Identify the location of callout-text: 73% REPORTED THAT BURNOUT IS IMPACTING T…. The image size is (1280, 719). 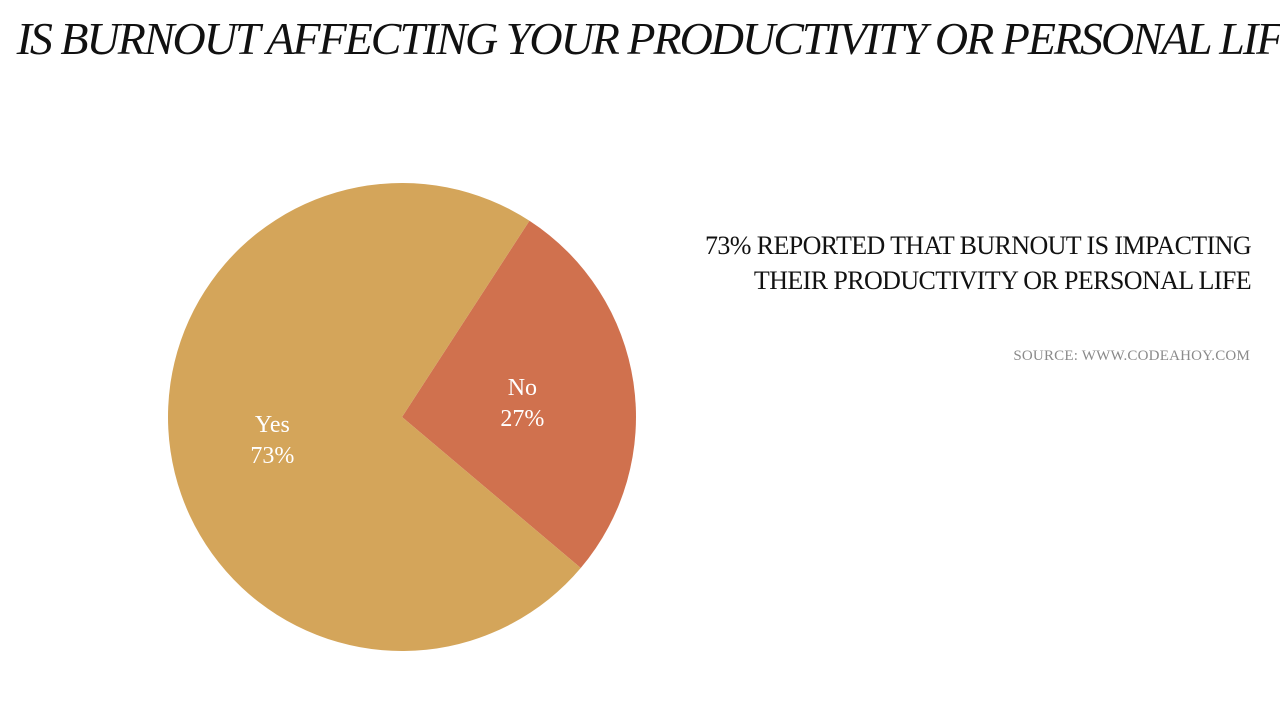
(978, 263).